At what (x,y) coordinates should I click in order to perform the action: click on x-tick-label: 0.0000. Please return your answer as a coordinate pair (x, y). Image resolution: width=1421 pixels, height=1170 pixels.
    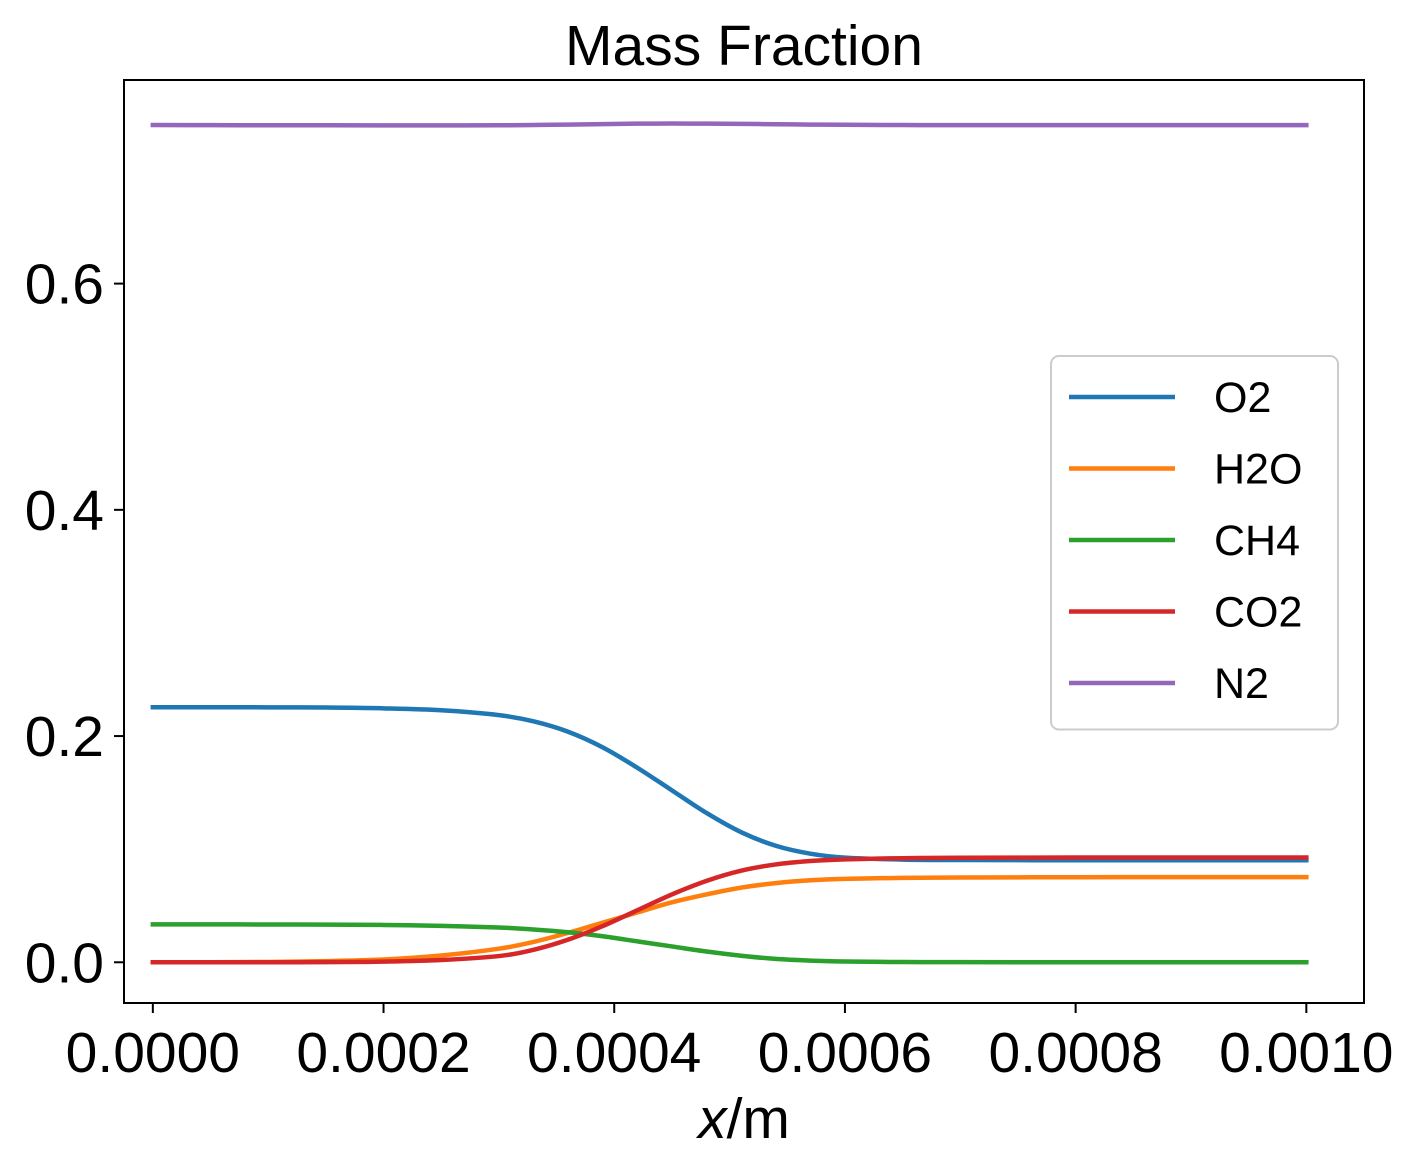
    Looking at the image, I should click on (153, 1053).